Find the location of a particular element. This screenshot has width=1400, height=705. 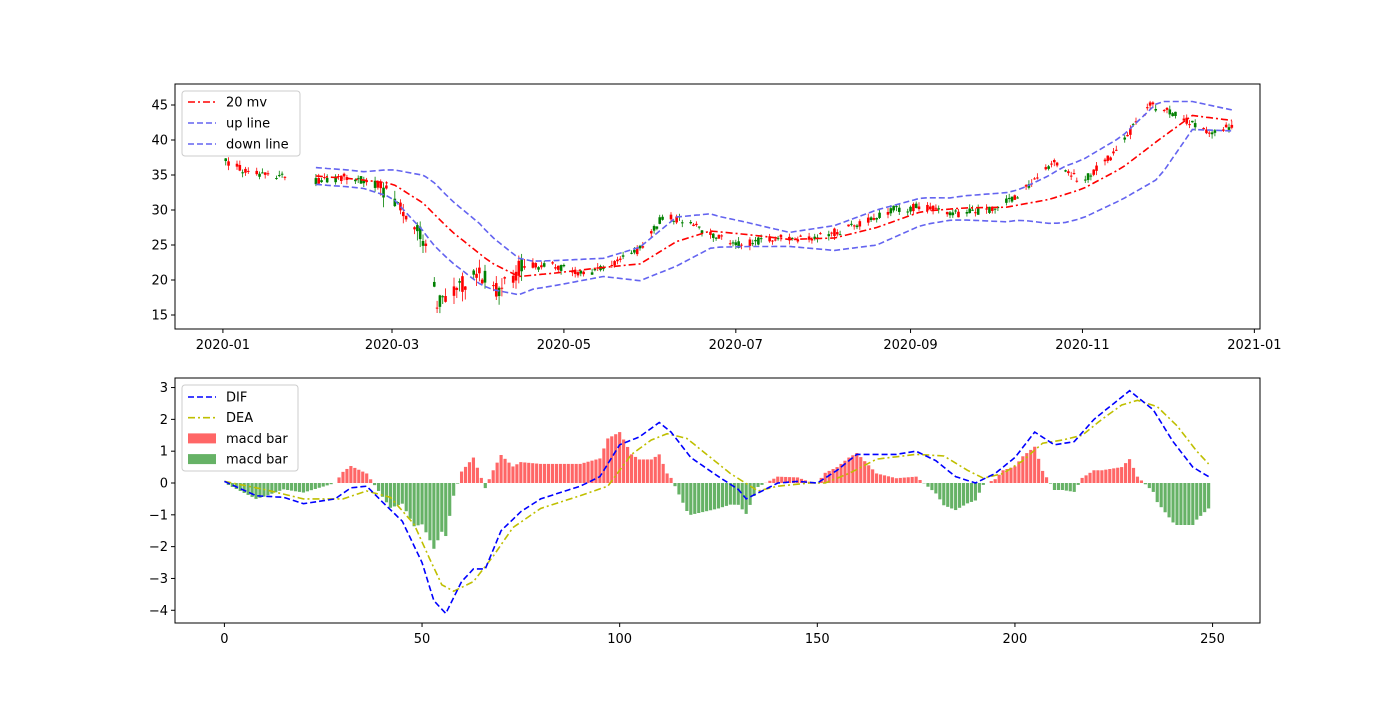

ma-line is located at coordinates (774, 196).